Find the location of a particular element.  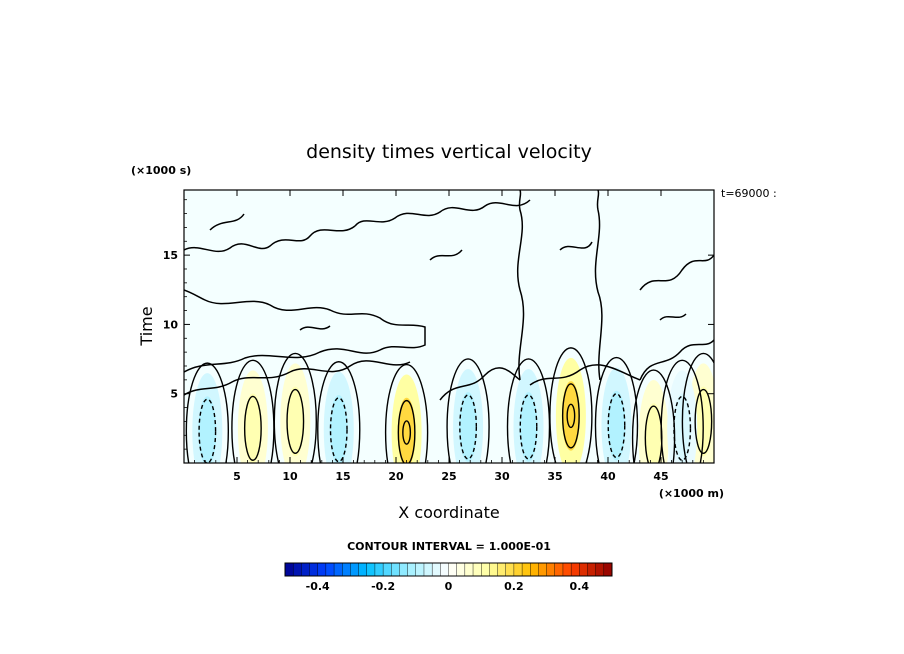

chart-title: density times vertical velocity is located at coordinates (449, 152).